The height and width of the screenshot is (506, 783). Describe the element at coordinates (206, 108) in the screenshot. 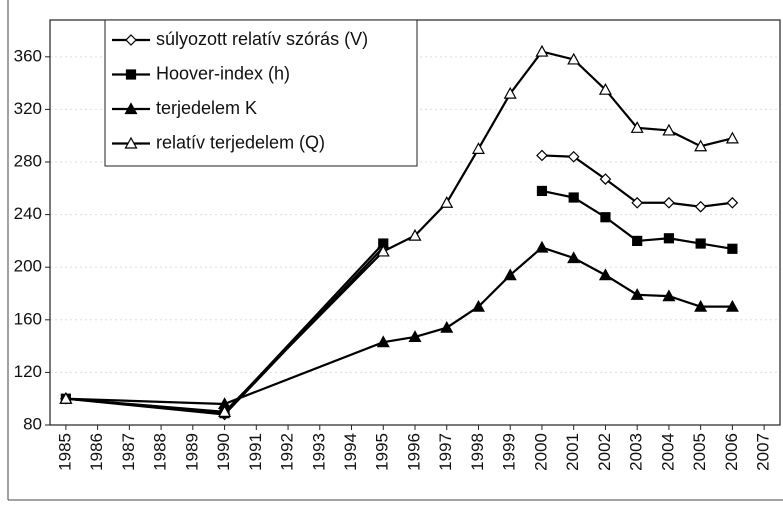

I see `legend-label: terjedelem K` at that location.